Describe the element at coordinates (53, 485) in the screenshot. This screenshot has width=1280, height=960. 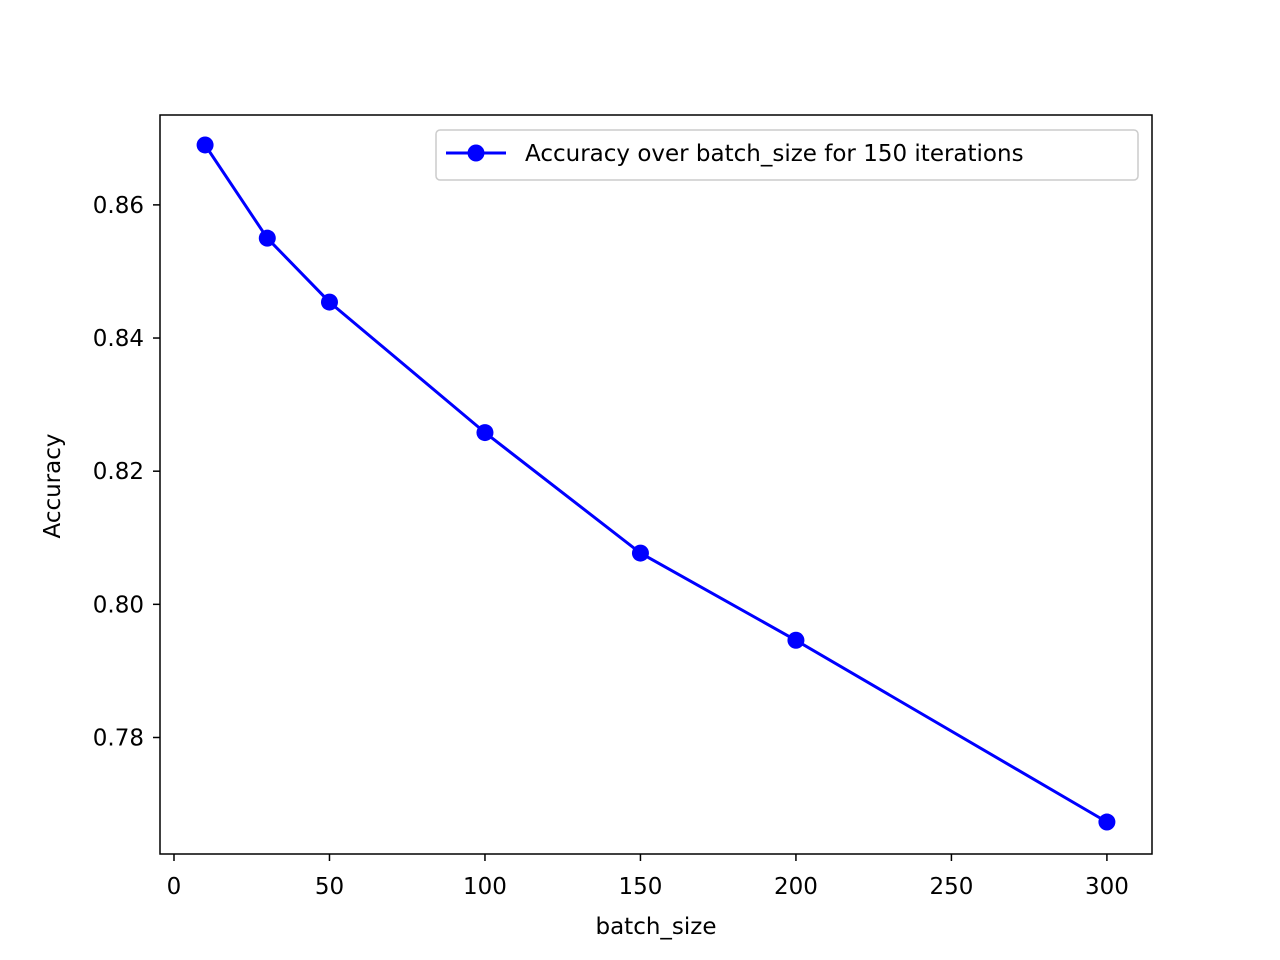
I see `y-axis-label: Accuracy` at that location.